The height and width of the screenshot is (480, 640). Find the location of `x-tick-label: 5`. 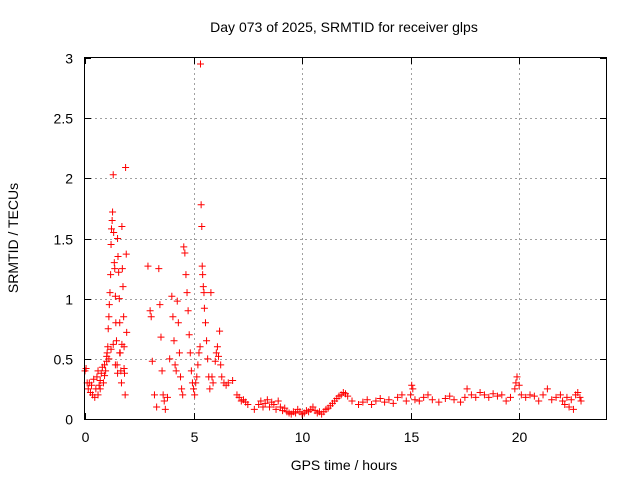

x-tick-label: 5 is located at coordinates (195, 437).